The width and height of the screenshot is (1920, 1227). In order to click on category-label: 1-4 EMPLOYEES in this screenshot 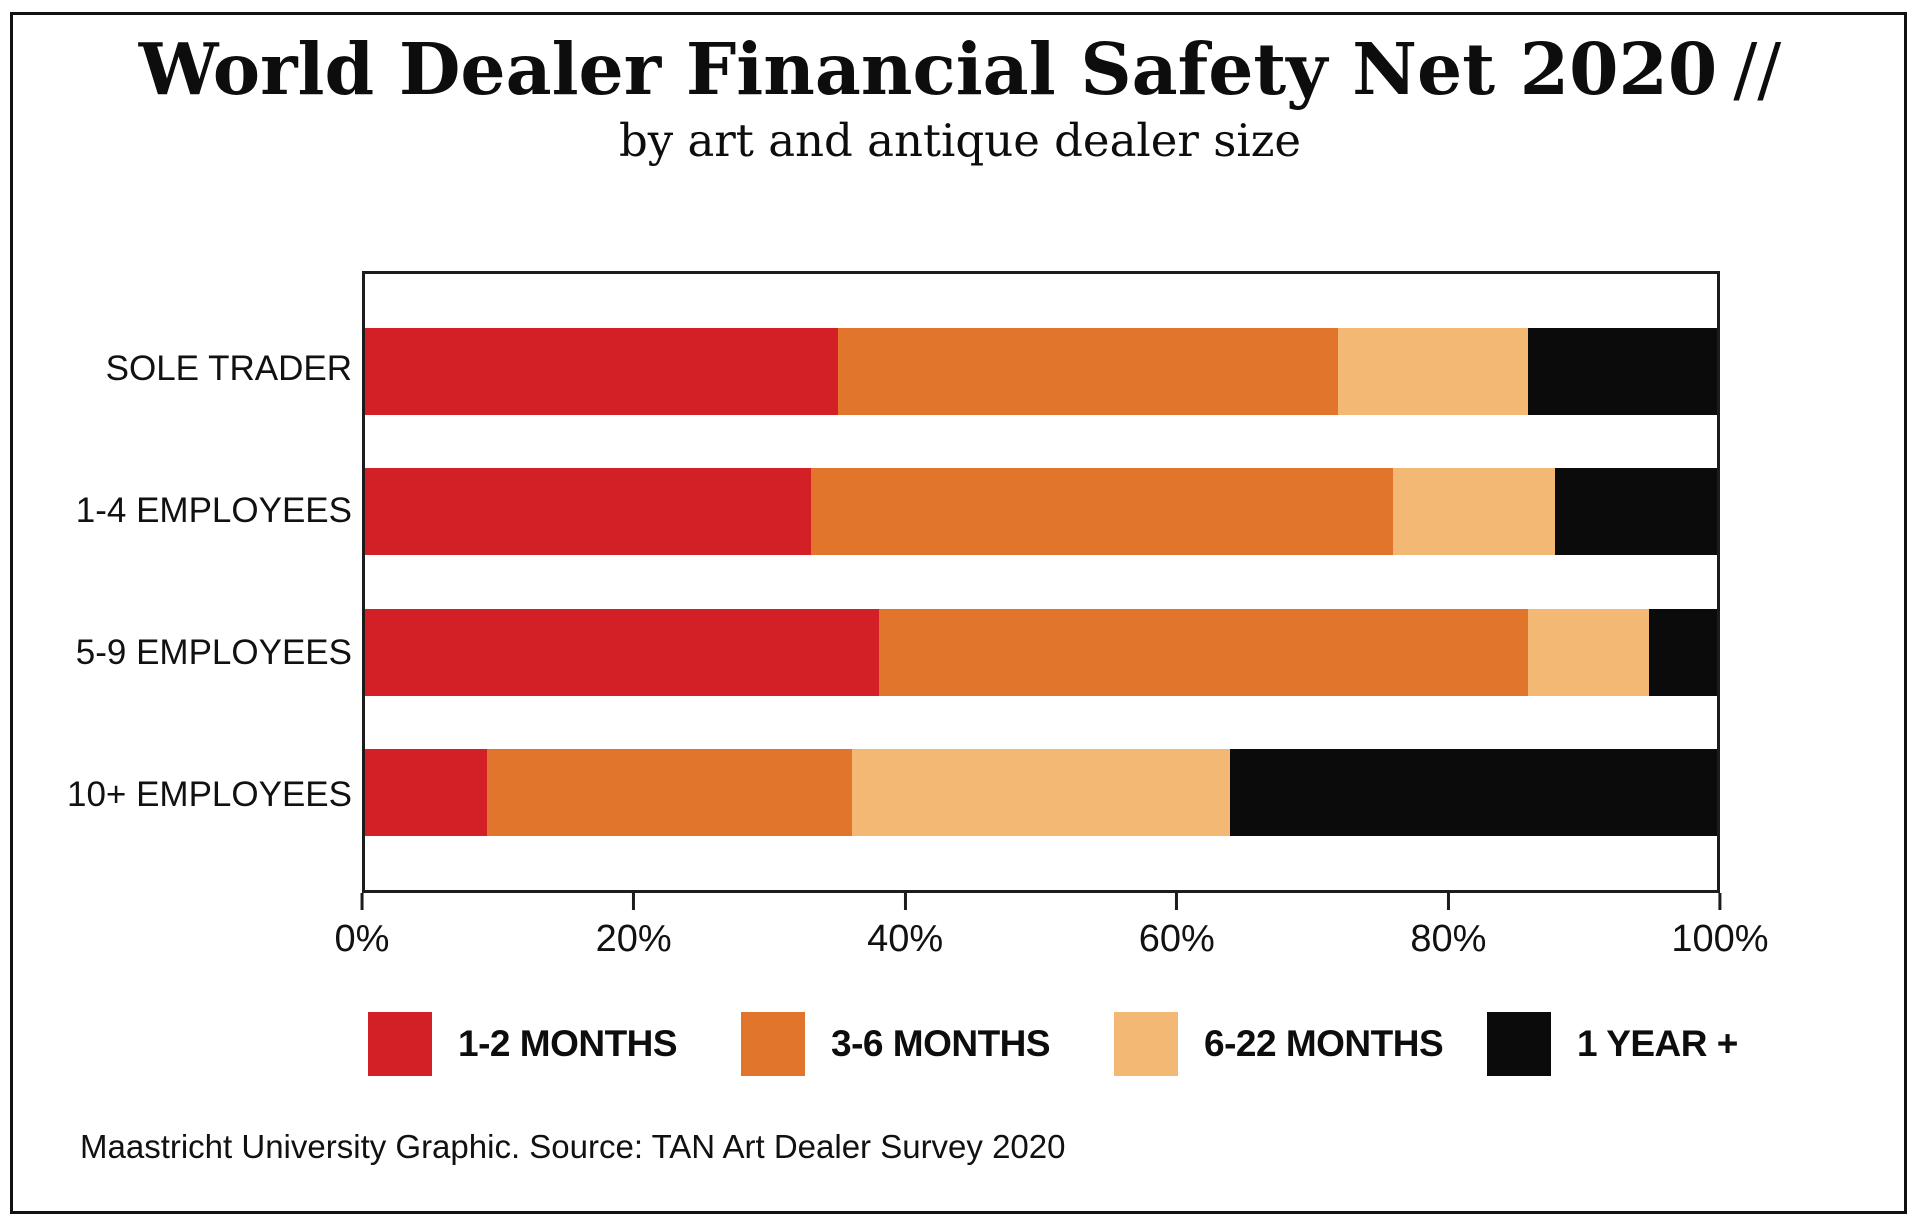, I will do `click(213, 511)`.